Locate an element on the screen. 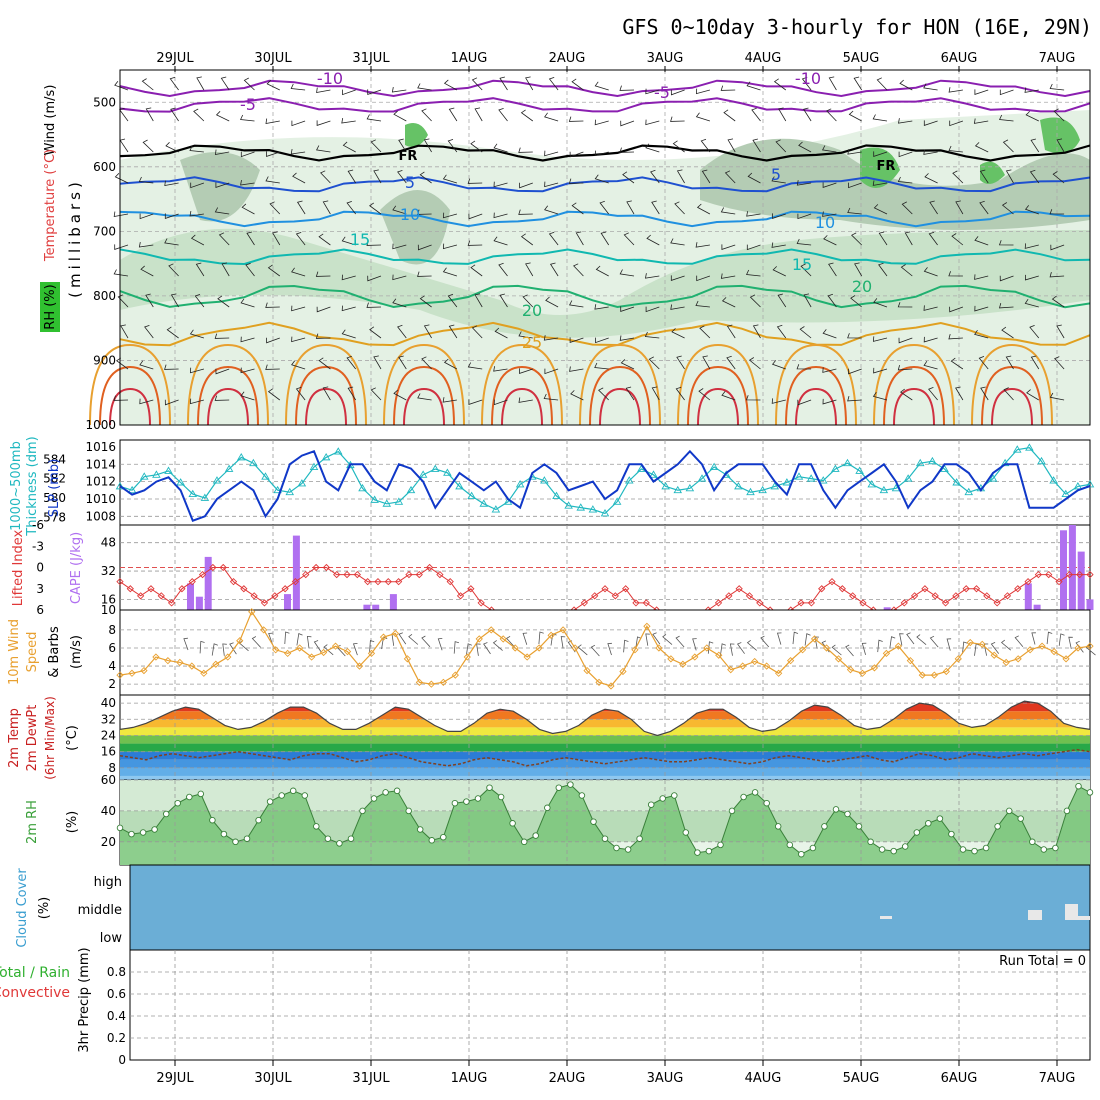 This screenshot has width=1100, height=1100. rh-tick-label: 60 is located at coordinates (108, 780).